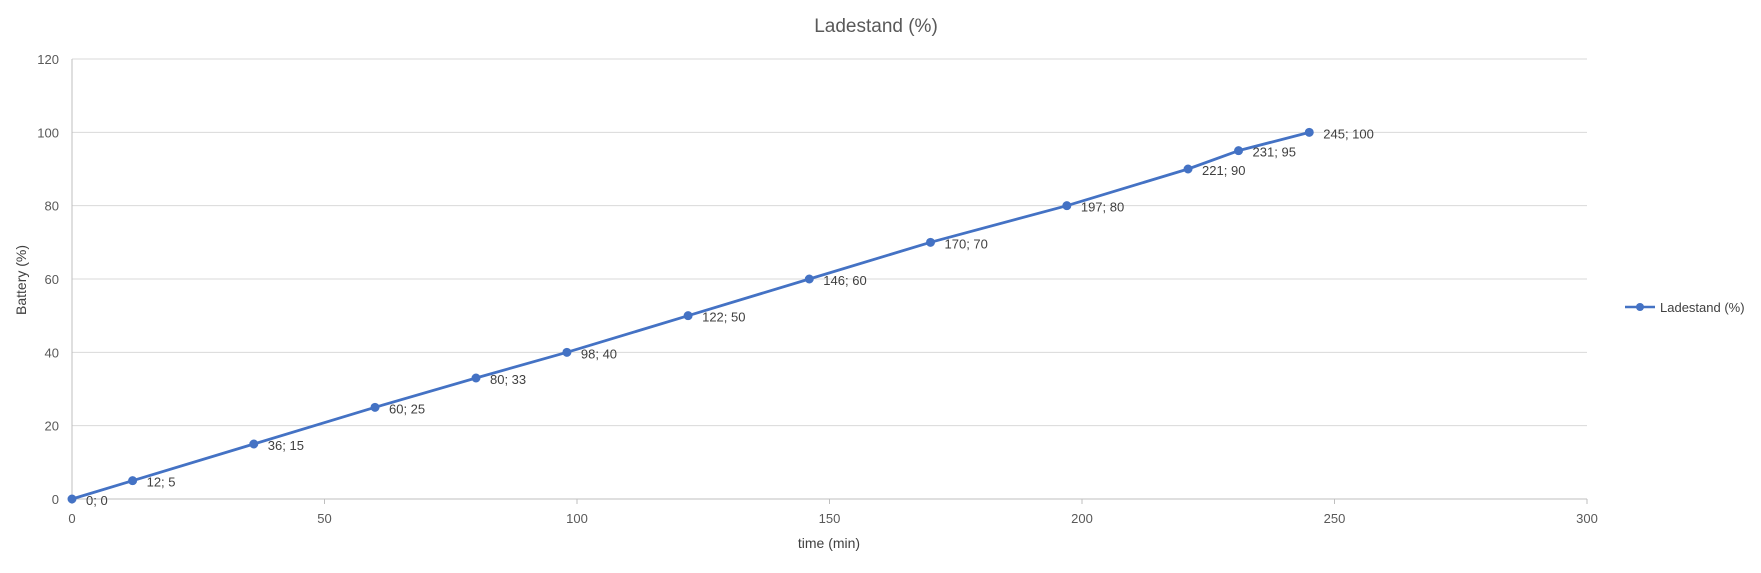  I want to click on x-tick-label: 100, so click(577, 518).